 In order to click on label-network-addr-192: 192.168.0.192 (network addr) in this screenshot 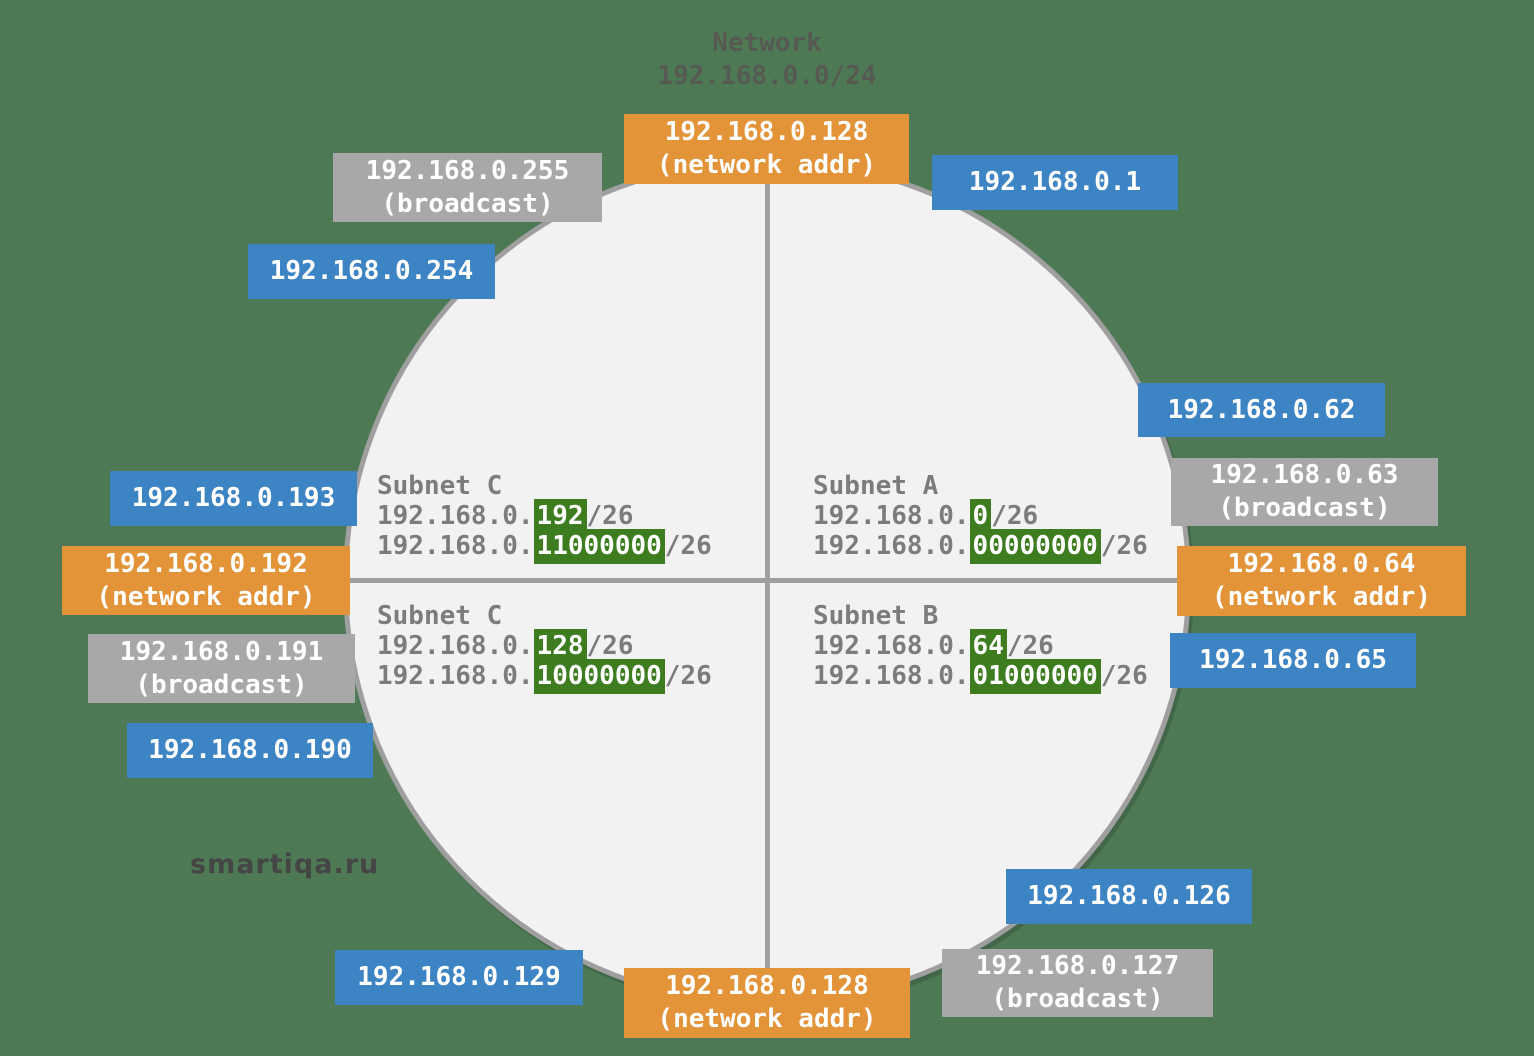, I will do `click(206, 580)`.